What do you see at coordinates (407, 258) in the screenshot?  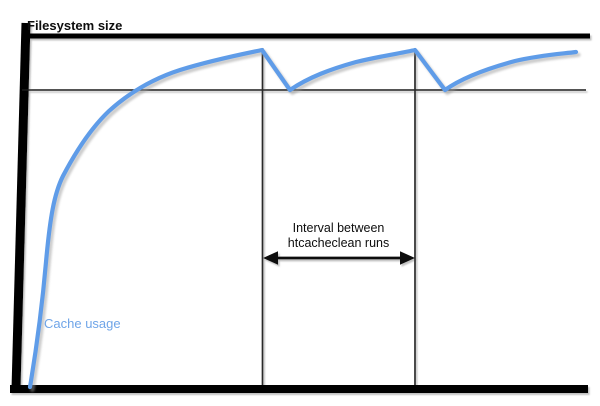 I see `interval-arrow-right-head` at bounding box center [407, 258].